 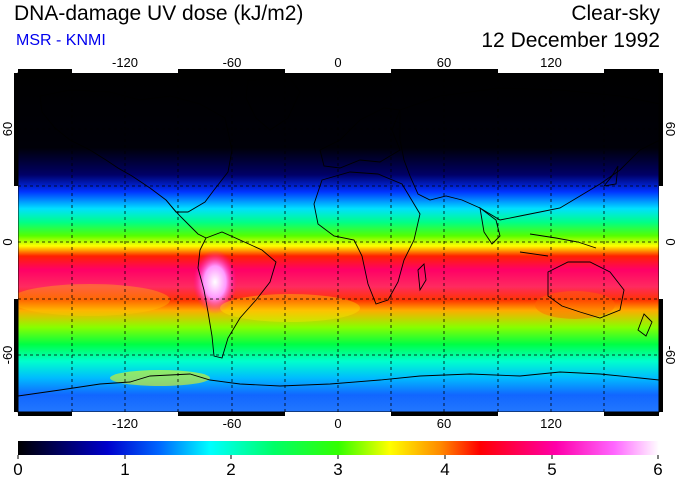 I want to click on lat-label-left-neg60: -60, so click(x=7, y=355).